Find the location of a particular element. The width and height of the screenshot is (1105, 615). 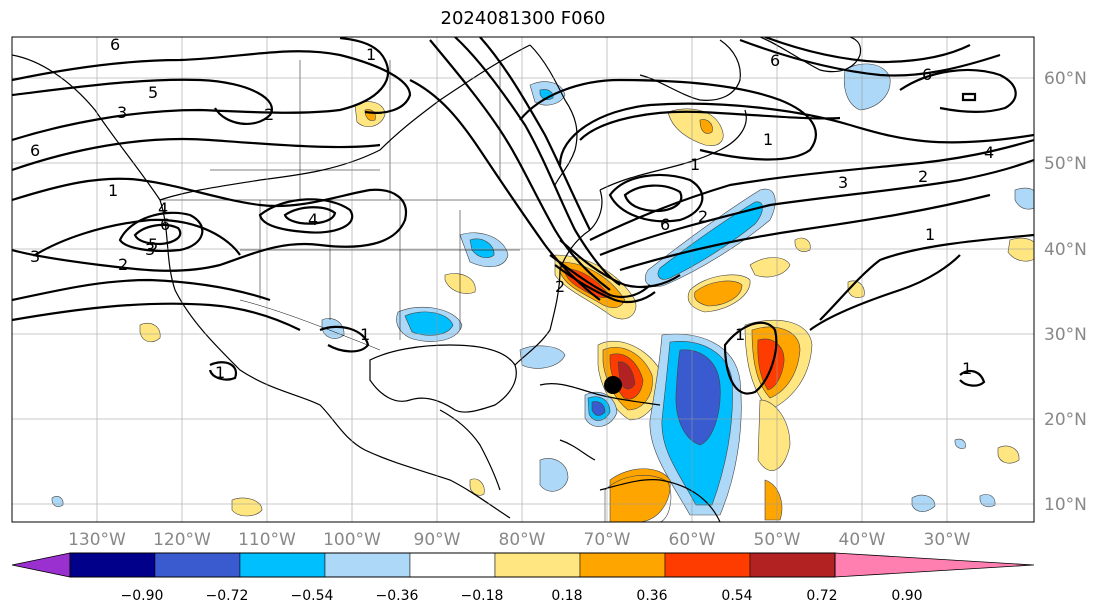

lon-label-30w: 30°W is located at coordinates (947, 540).